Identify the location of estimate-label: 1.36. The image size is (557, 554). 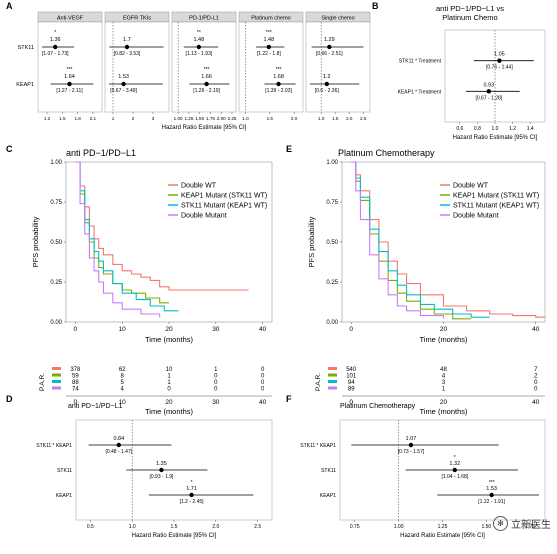
(55, 40).